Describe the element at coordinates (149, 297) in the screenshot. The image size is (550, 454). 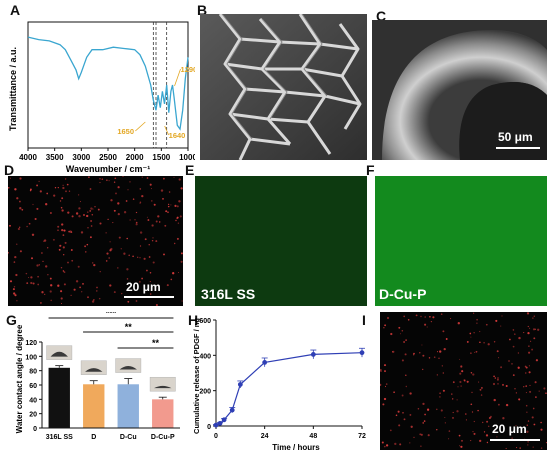
I see `scalebar-d-line` at that location.